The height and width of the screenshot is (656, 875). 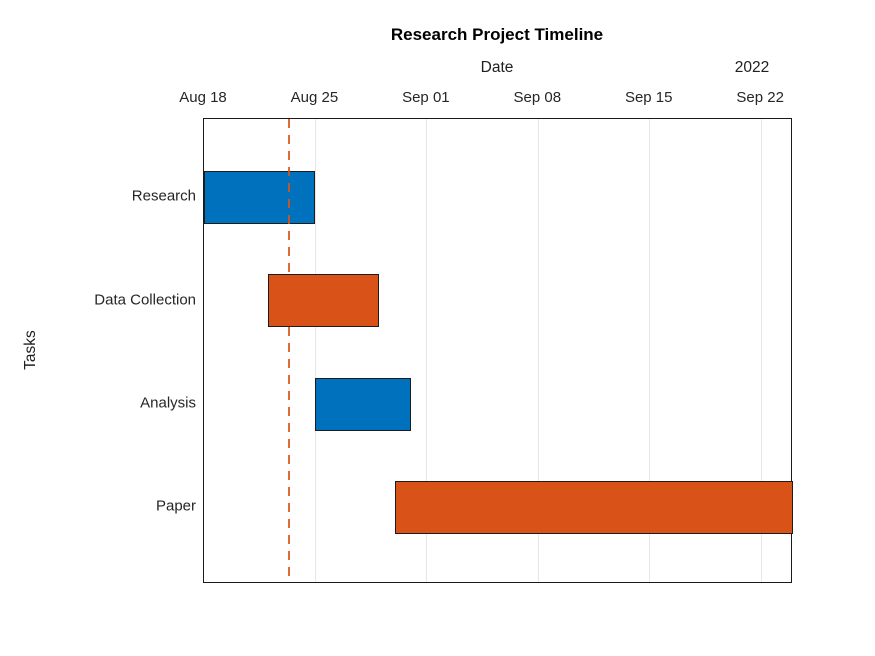 What do you see at coordinates (168, 403) in the screenshot?
I see `y-tick-label: Analysis` at bounding box center [168, 403].